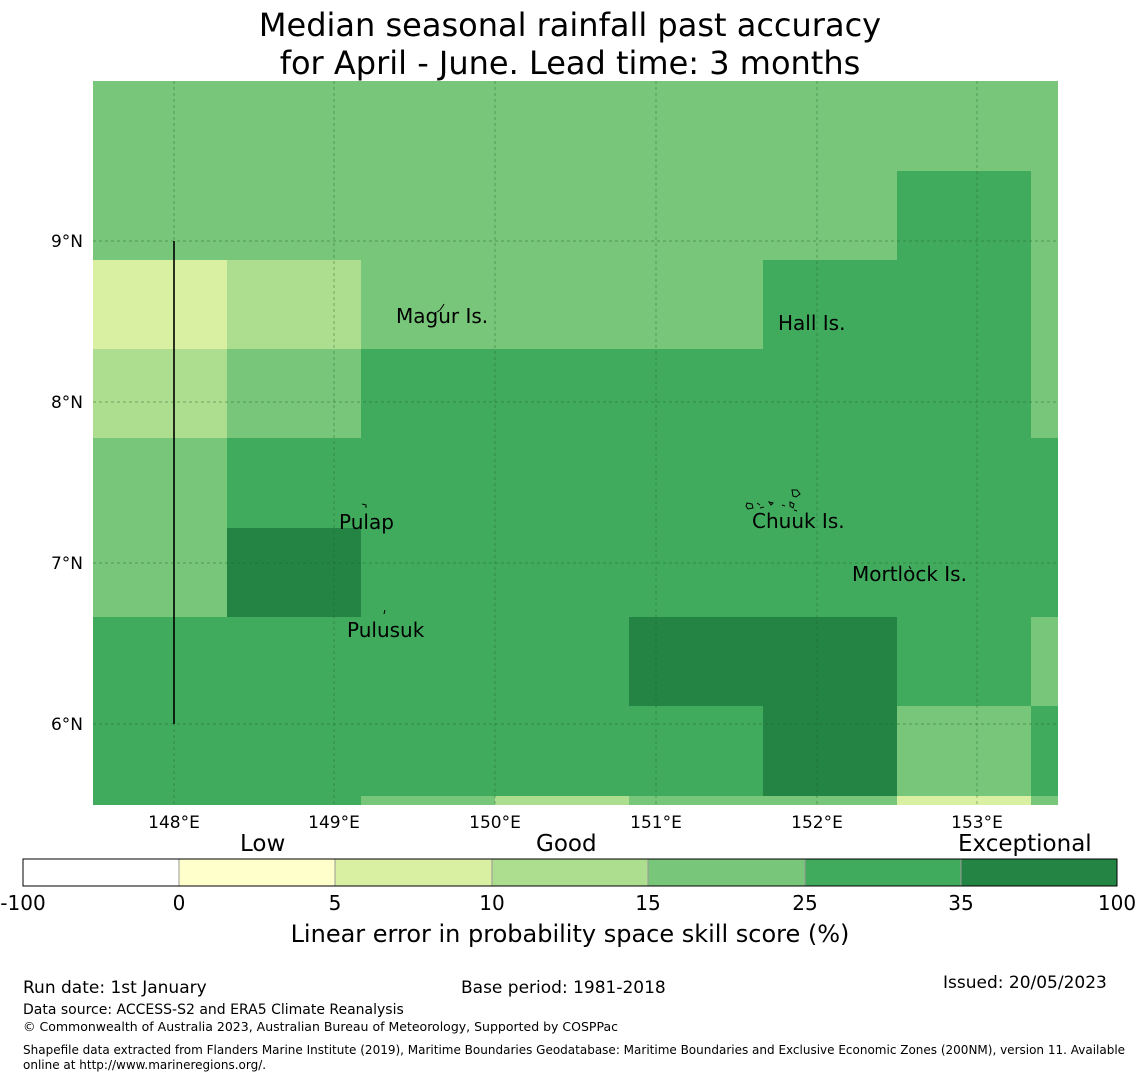  I want to click on lat-tick-label: 8°N, so click(67, 403).